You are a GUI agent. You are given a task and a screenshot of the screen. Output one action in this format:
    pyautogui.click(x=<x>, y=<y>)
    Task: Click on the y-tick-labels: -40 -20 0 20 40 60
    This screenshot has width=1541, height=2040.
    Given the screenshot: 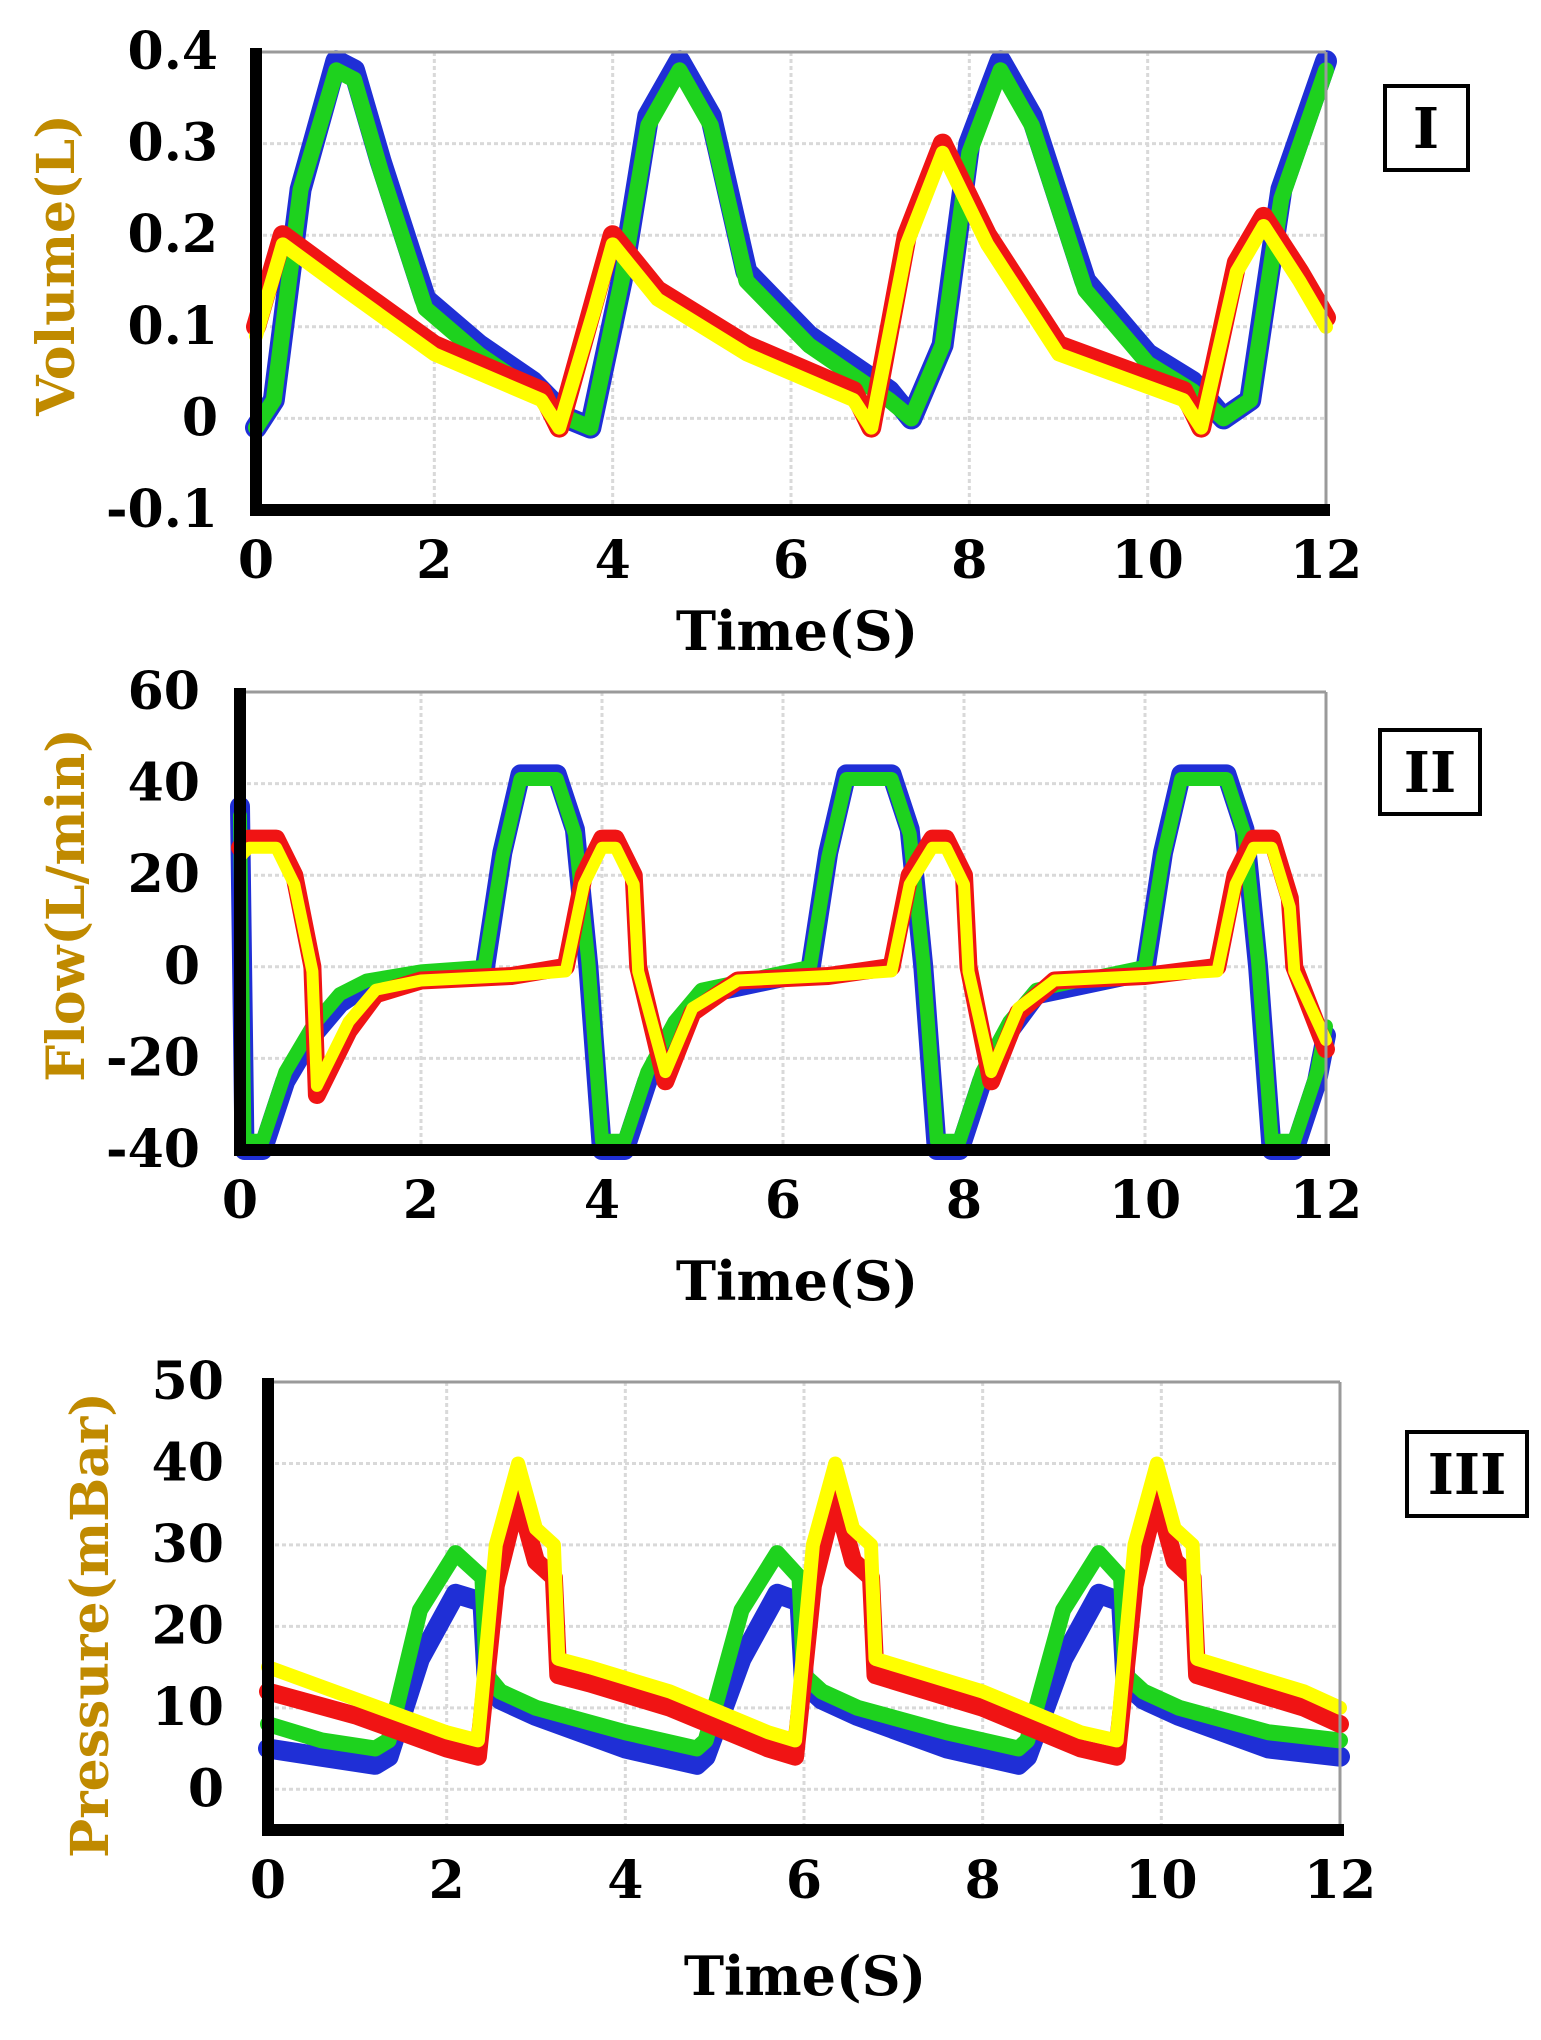 What is the action you would take?
    pyautogui.click(x=153, y=920)
    